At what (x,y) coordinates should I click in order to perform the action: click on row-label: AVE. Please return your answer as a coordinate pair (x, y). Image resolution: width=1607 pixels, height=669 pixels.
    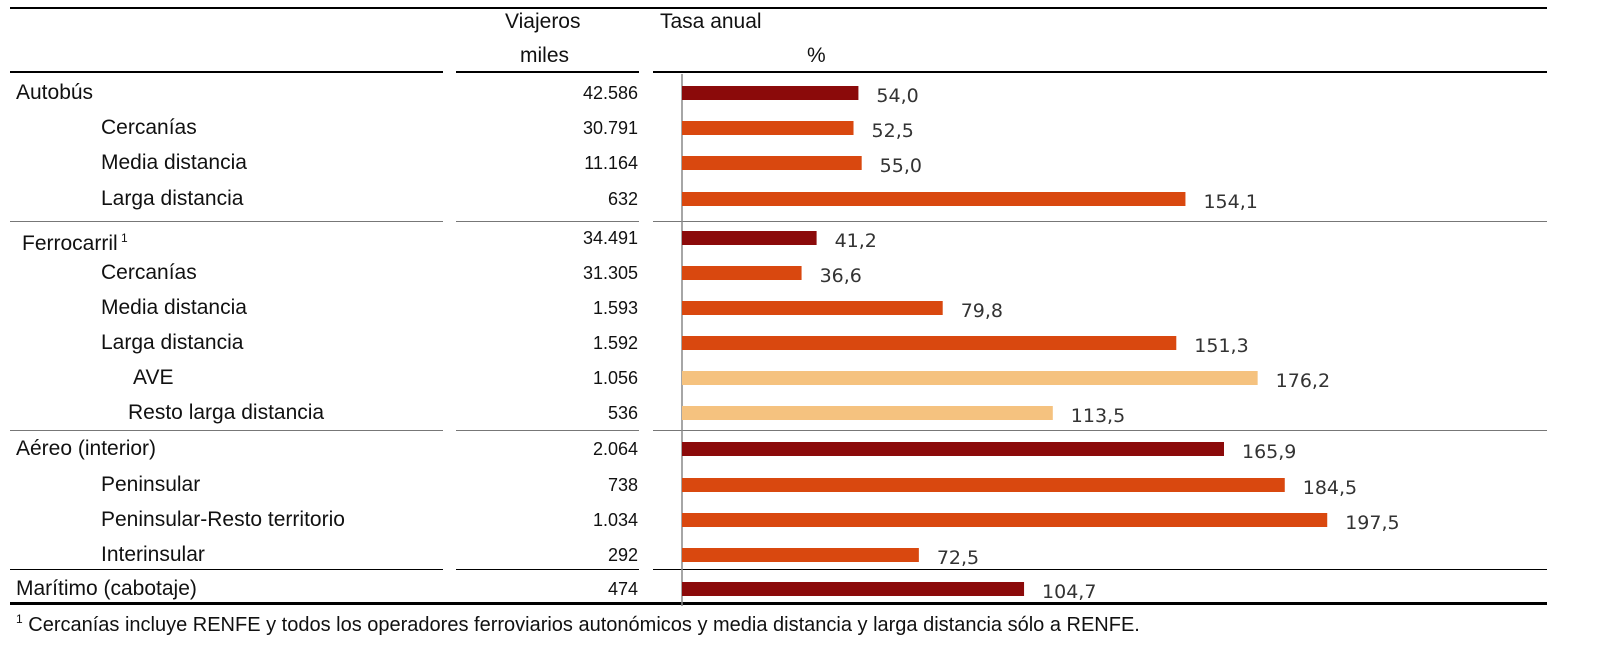
    Looking at the image, I should click on (153, 378).